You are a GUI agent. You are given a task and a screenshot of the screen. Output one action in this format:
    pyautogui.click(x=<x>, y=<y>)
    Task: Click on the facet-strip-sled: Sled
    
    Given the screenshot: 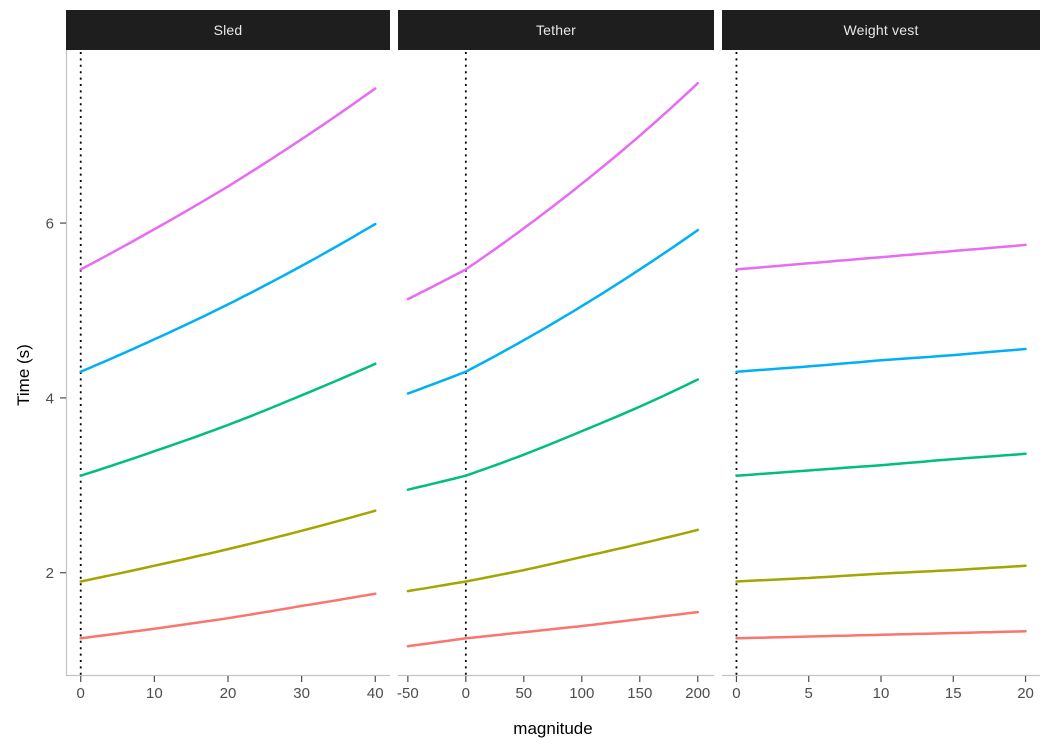 What is the action you would take?
    pyautogui.click(x=228, y=30)
    